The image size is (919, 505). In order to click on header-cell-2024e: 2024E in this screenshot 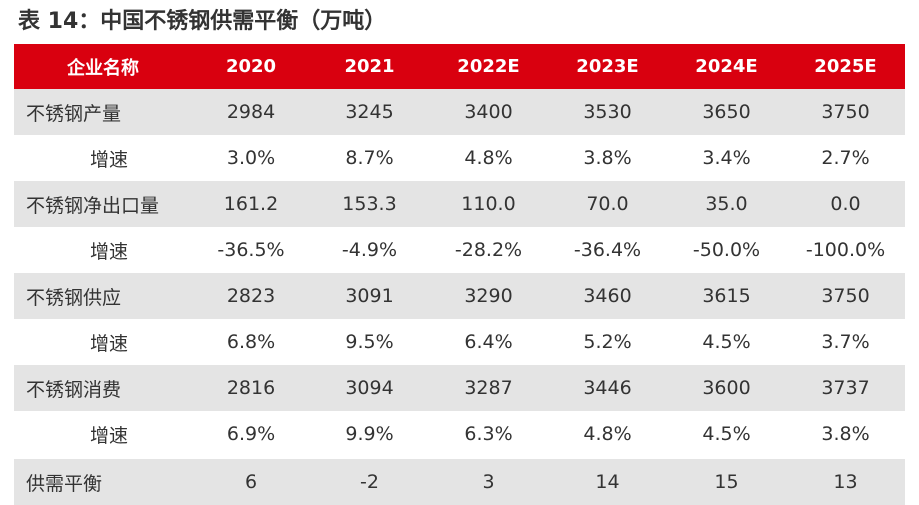, I will do `click(726, 66)`.